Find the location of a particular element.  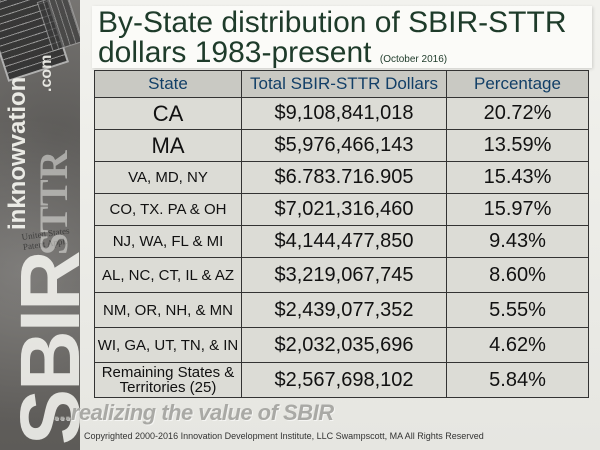

header-dollars: Total SBIR-STTR Dollars is located at coordinates (344, 84).